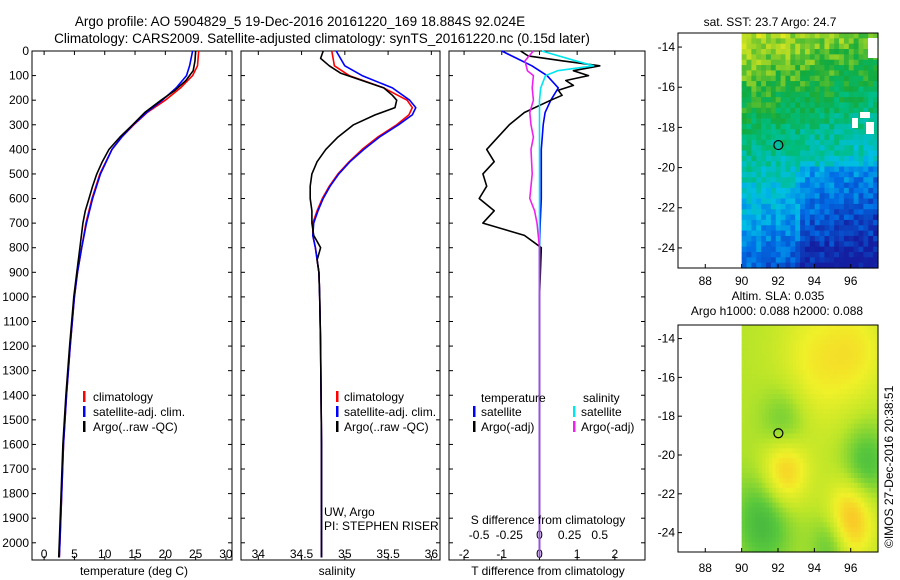 The image size is (900, 580). I want to click on temperature-x-label: temperature (deg C), so click(134, 571).